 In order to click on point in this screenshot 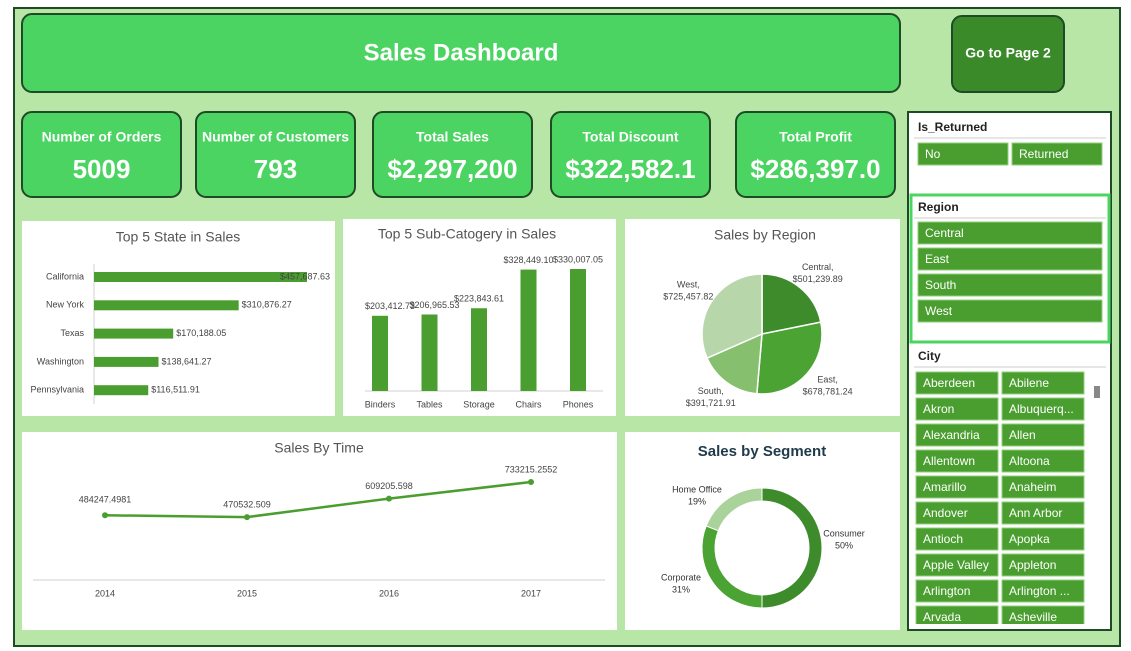, I will do `click(389, 498)`.